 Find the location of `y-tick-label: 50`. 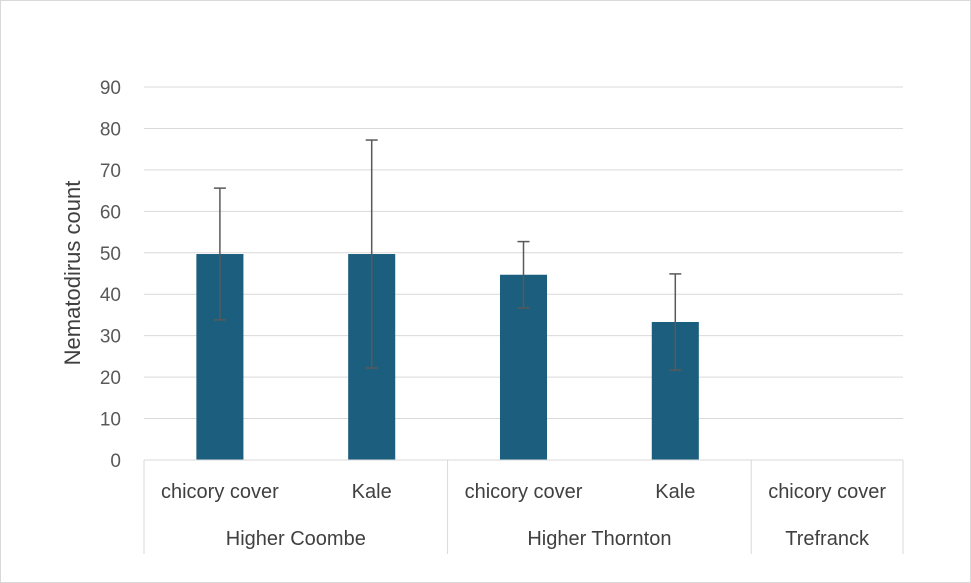

y-tick-label: 50 is located at coordinates (110, 254).